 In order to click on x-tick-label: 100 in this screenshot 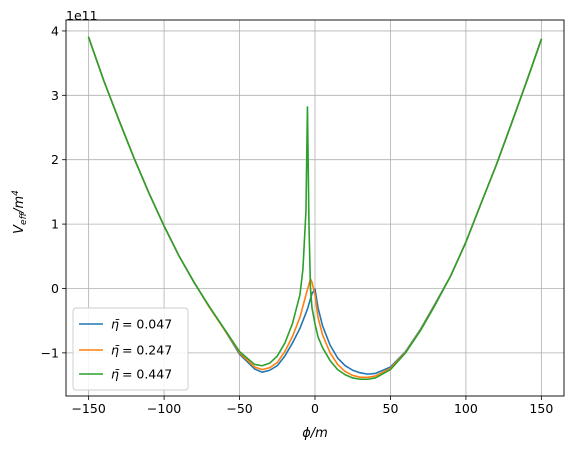, I will do `click(466, 408)`.